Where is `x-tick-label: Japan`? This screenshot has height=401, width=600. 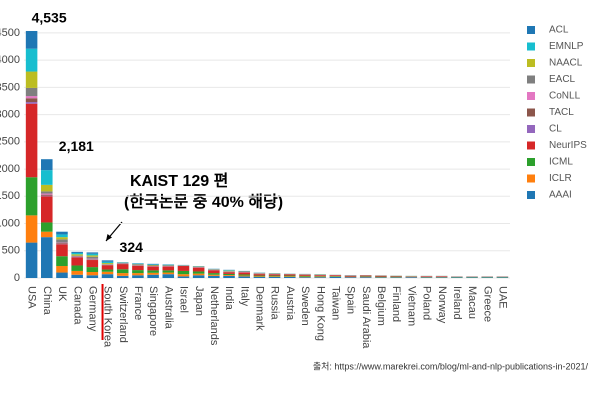 x-tick-label: Japan is located at coordinates (199, 301).